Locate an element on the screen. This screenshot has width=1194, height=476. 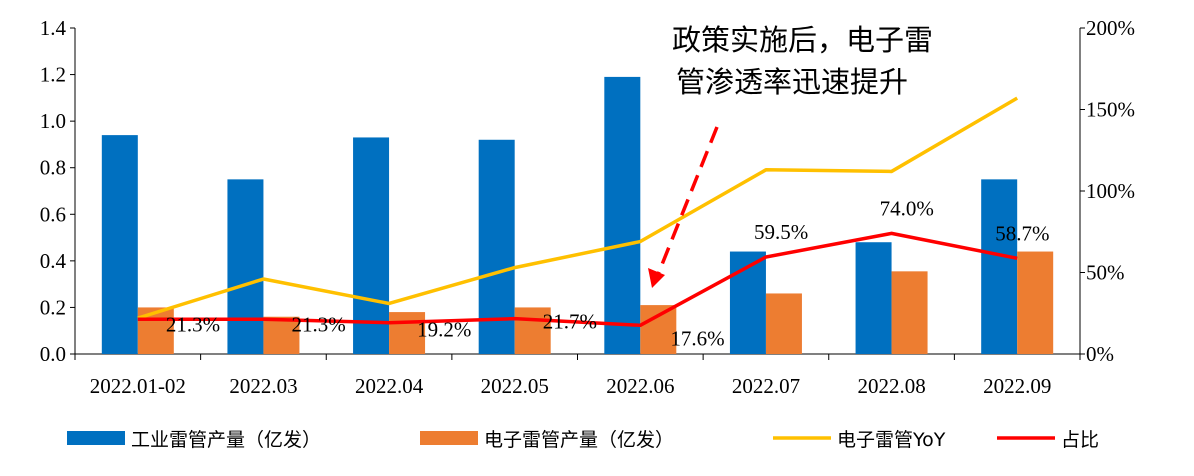
data-label-share: 58.7% is located at coordinates (1022, 233).